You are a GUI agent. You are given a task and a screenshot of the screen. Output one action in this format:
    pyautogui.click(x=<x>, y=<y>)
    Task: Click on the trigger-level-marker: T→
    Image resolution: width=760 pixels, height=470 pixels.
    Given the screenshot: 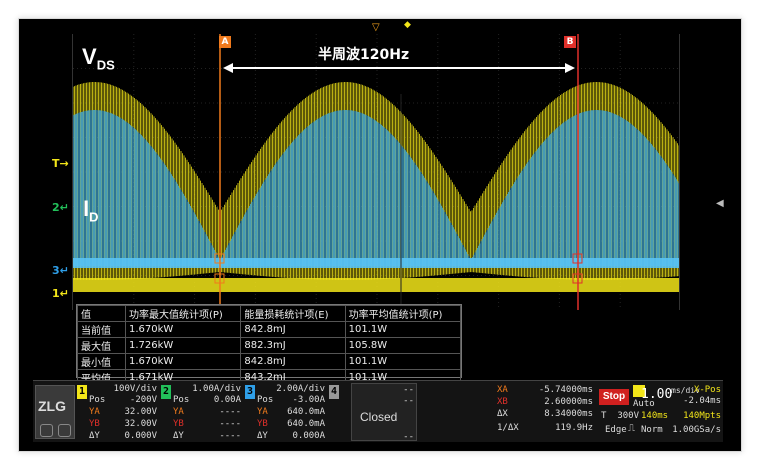 What is the action you would take?
    pyautogui.click(x=60, y=163)
    